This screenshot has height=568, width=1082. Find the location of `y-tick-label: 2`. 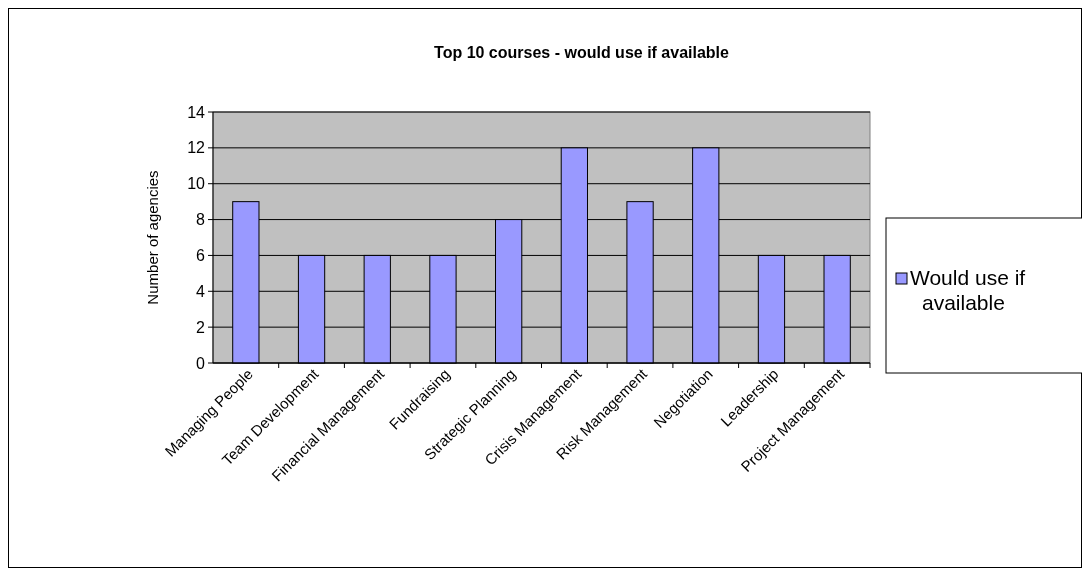

y-tick-label: 2 is located at coordinates (201, 327).